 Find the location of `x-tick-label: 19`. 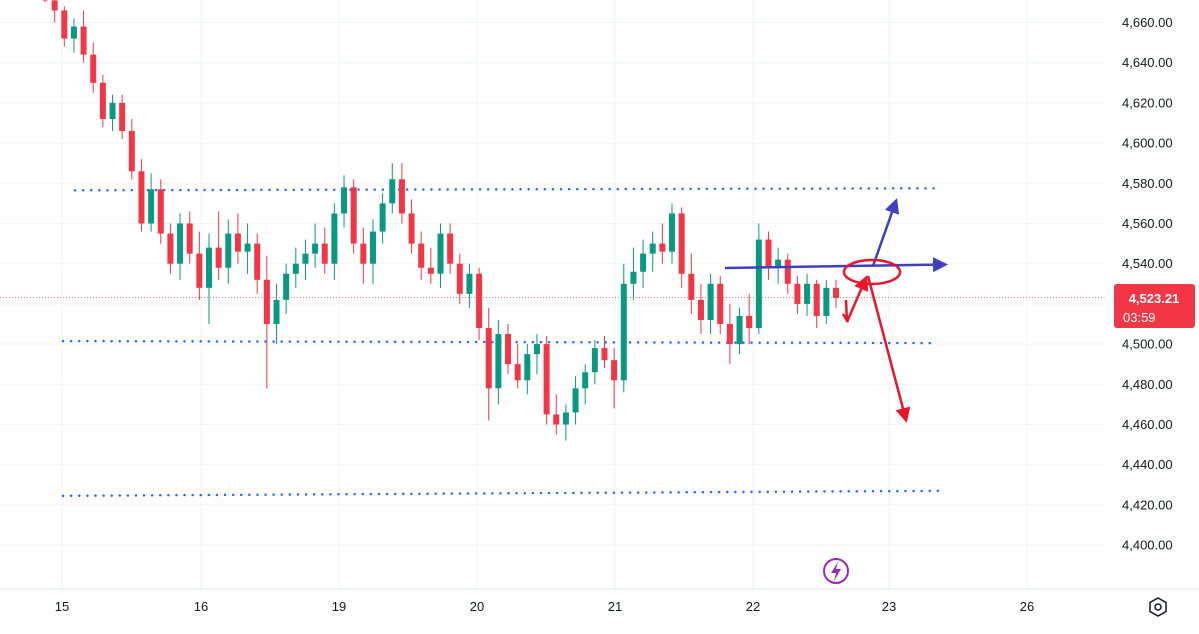

x-tick-label: 19 is located at coordinates (339, 606).